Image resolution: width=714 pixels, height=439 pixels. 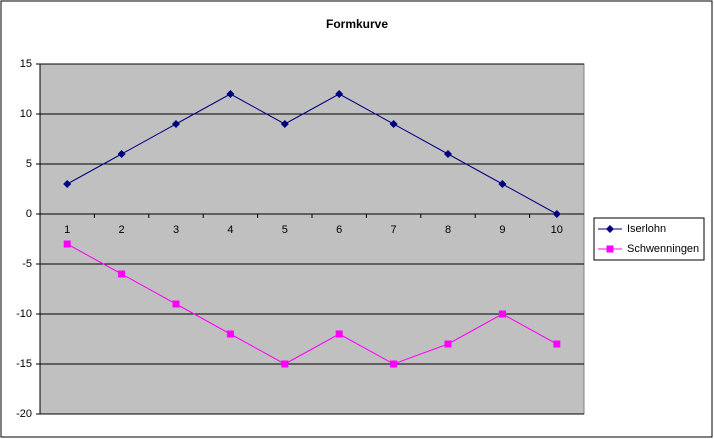 What do you see at coordinates (24, 364) in the screenshot?
I see `y-tick-label: -15` at bounding box center [24, 364].